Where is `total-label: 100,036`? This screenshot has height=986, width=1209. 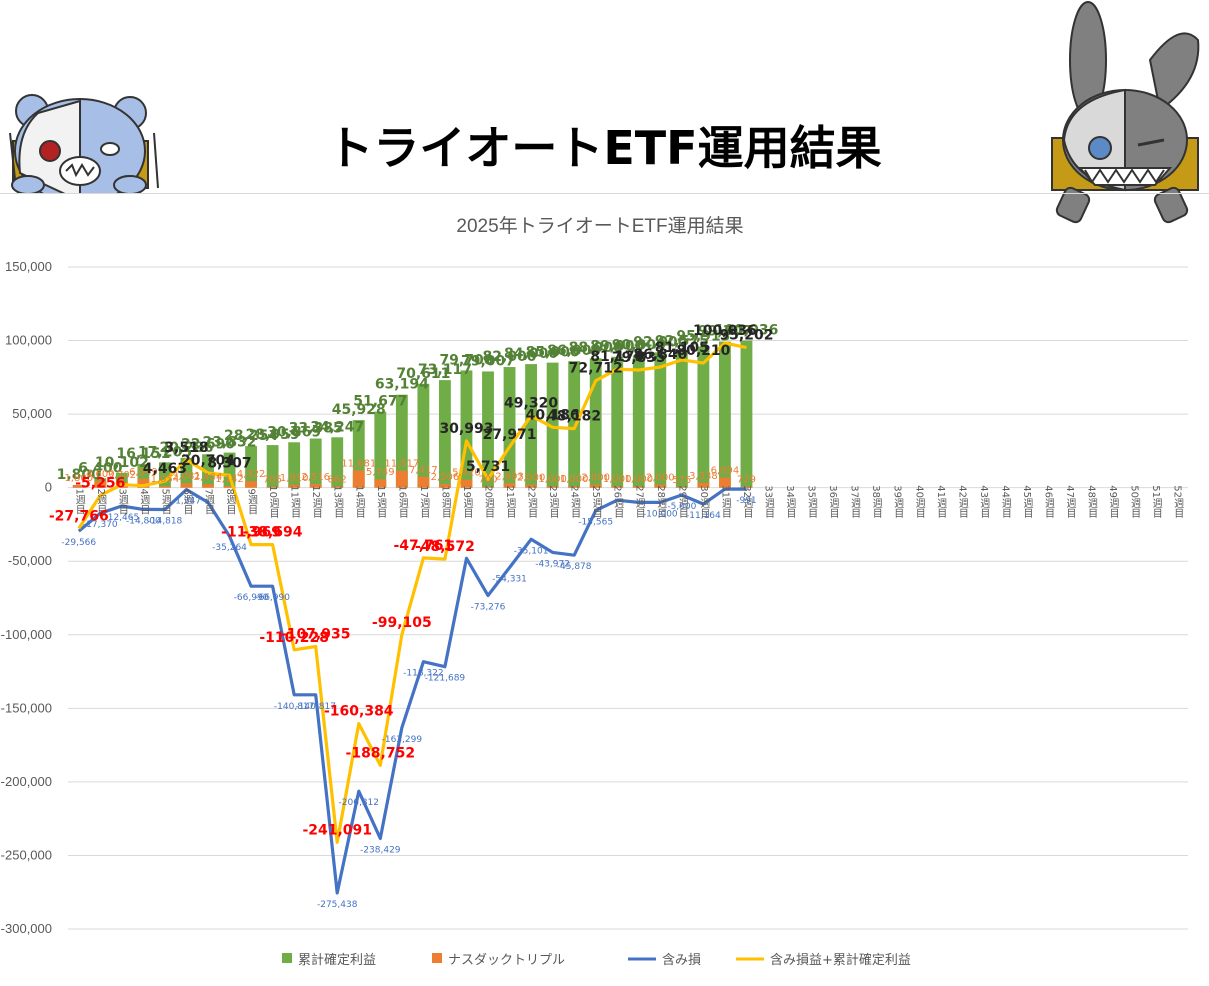 total-label: 100,036 is located at coordinates (725, 331).